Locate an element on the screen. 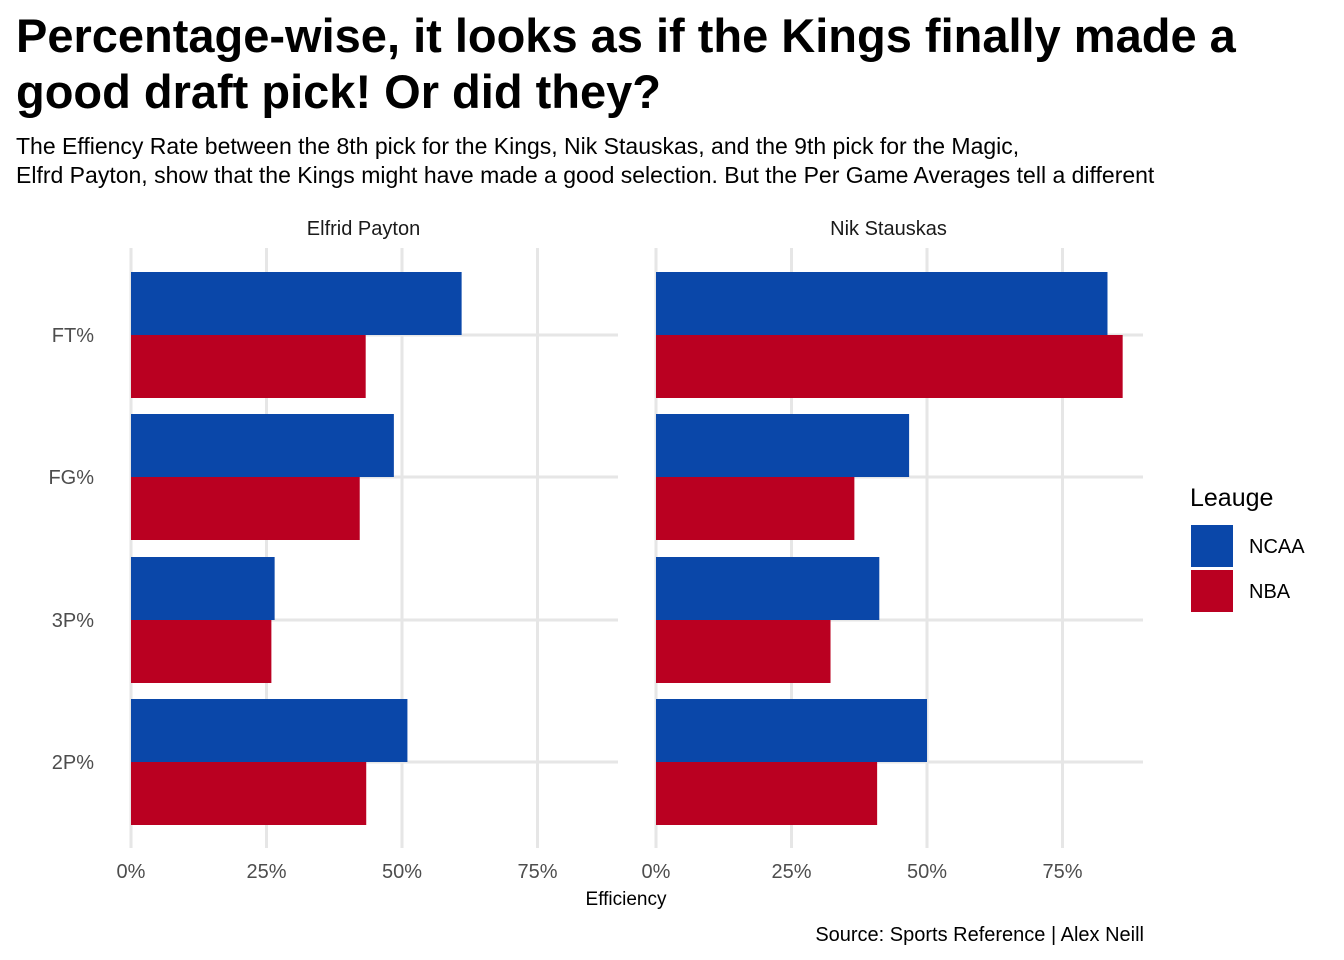 This screenshot has width=1344, height=960. legend-label: NBA is located at coordinates (1270, 592).